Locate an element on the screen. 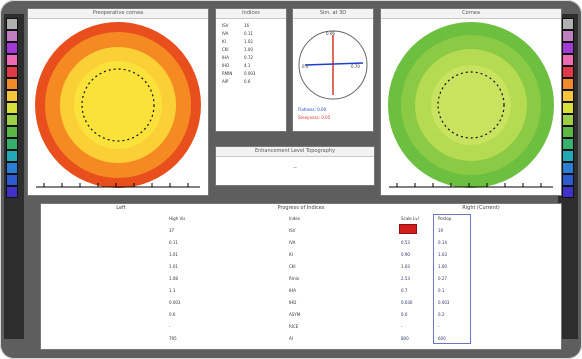 This screenshot has width=582, height=359. vector-reading-b: Steepness: 0.05 is located at coordinates (314, 117).